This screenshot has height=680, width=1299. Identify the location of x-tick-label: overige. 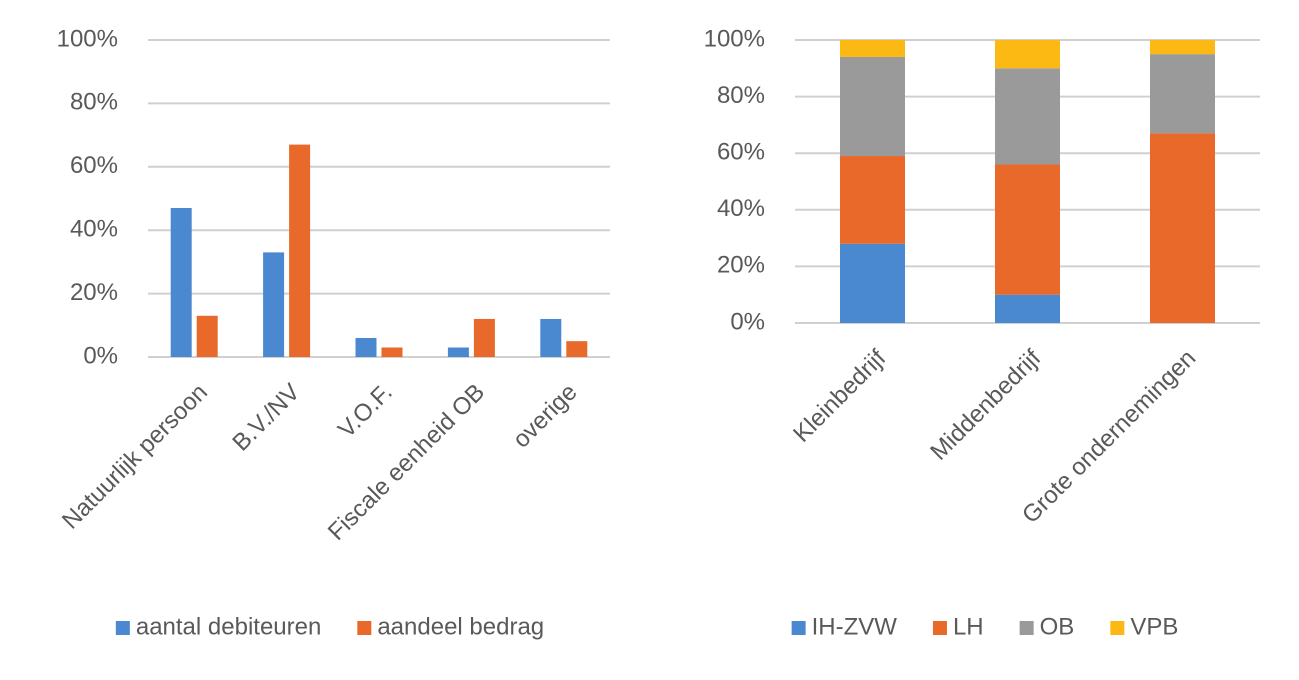
(545, 416).